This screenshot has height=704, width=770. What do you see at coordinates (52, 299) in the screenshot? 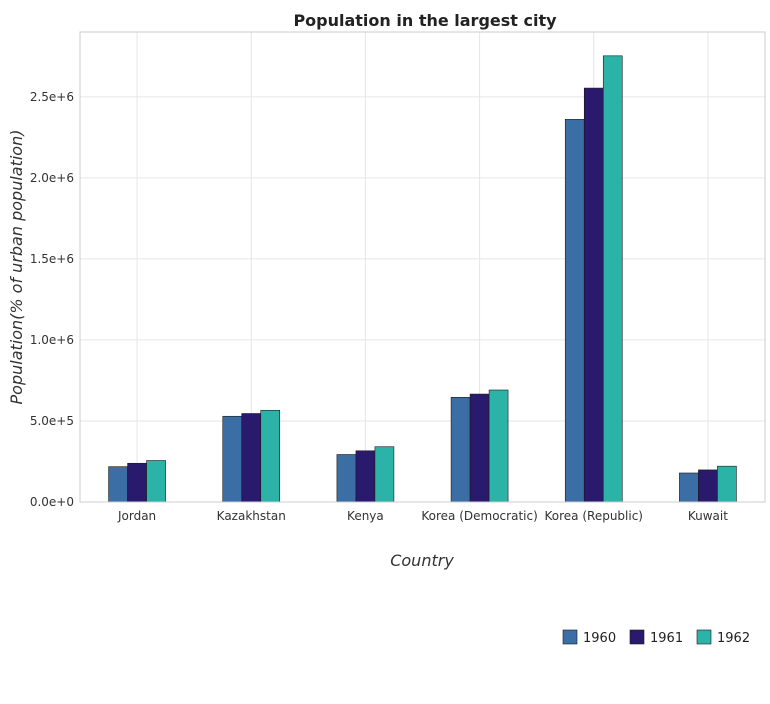
I see `y-tick-labels: 0.0e+0 5.0e+5 1.0e+6 1.5e+6 2.0e+6 2.5e+6` at bounding box center [52, 299].